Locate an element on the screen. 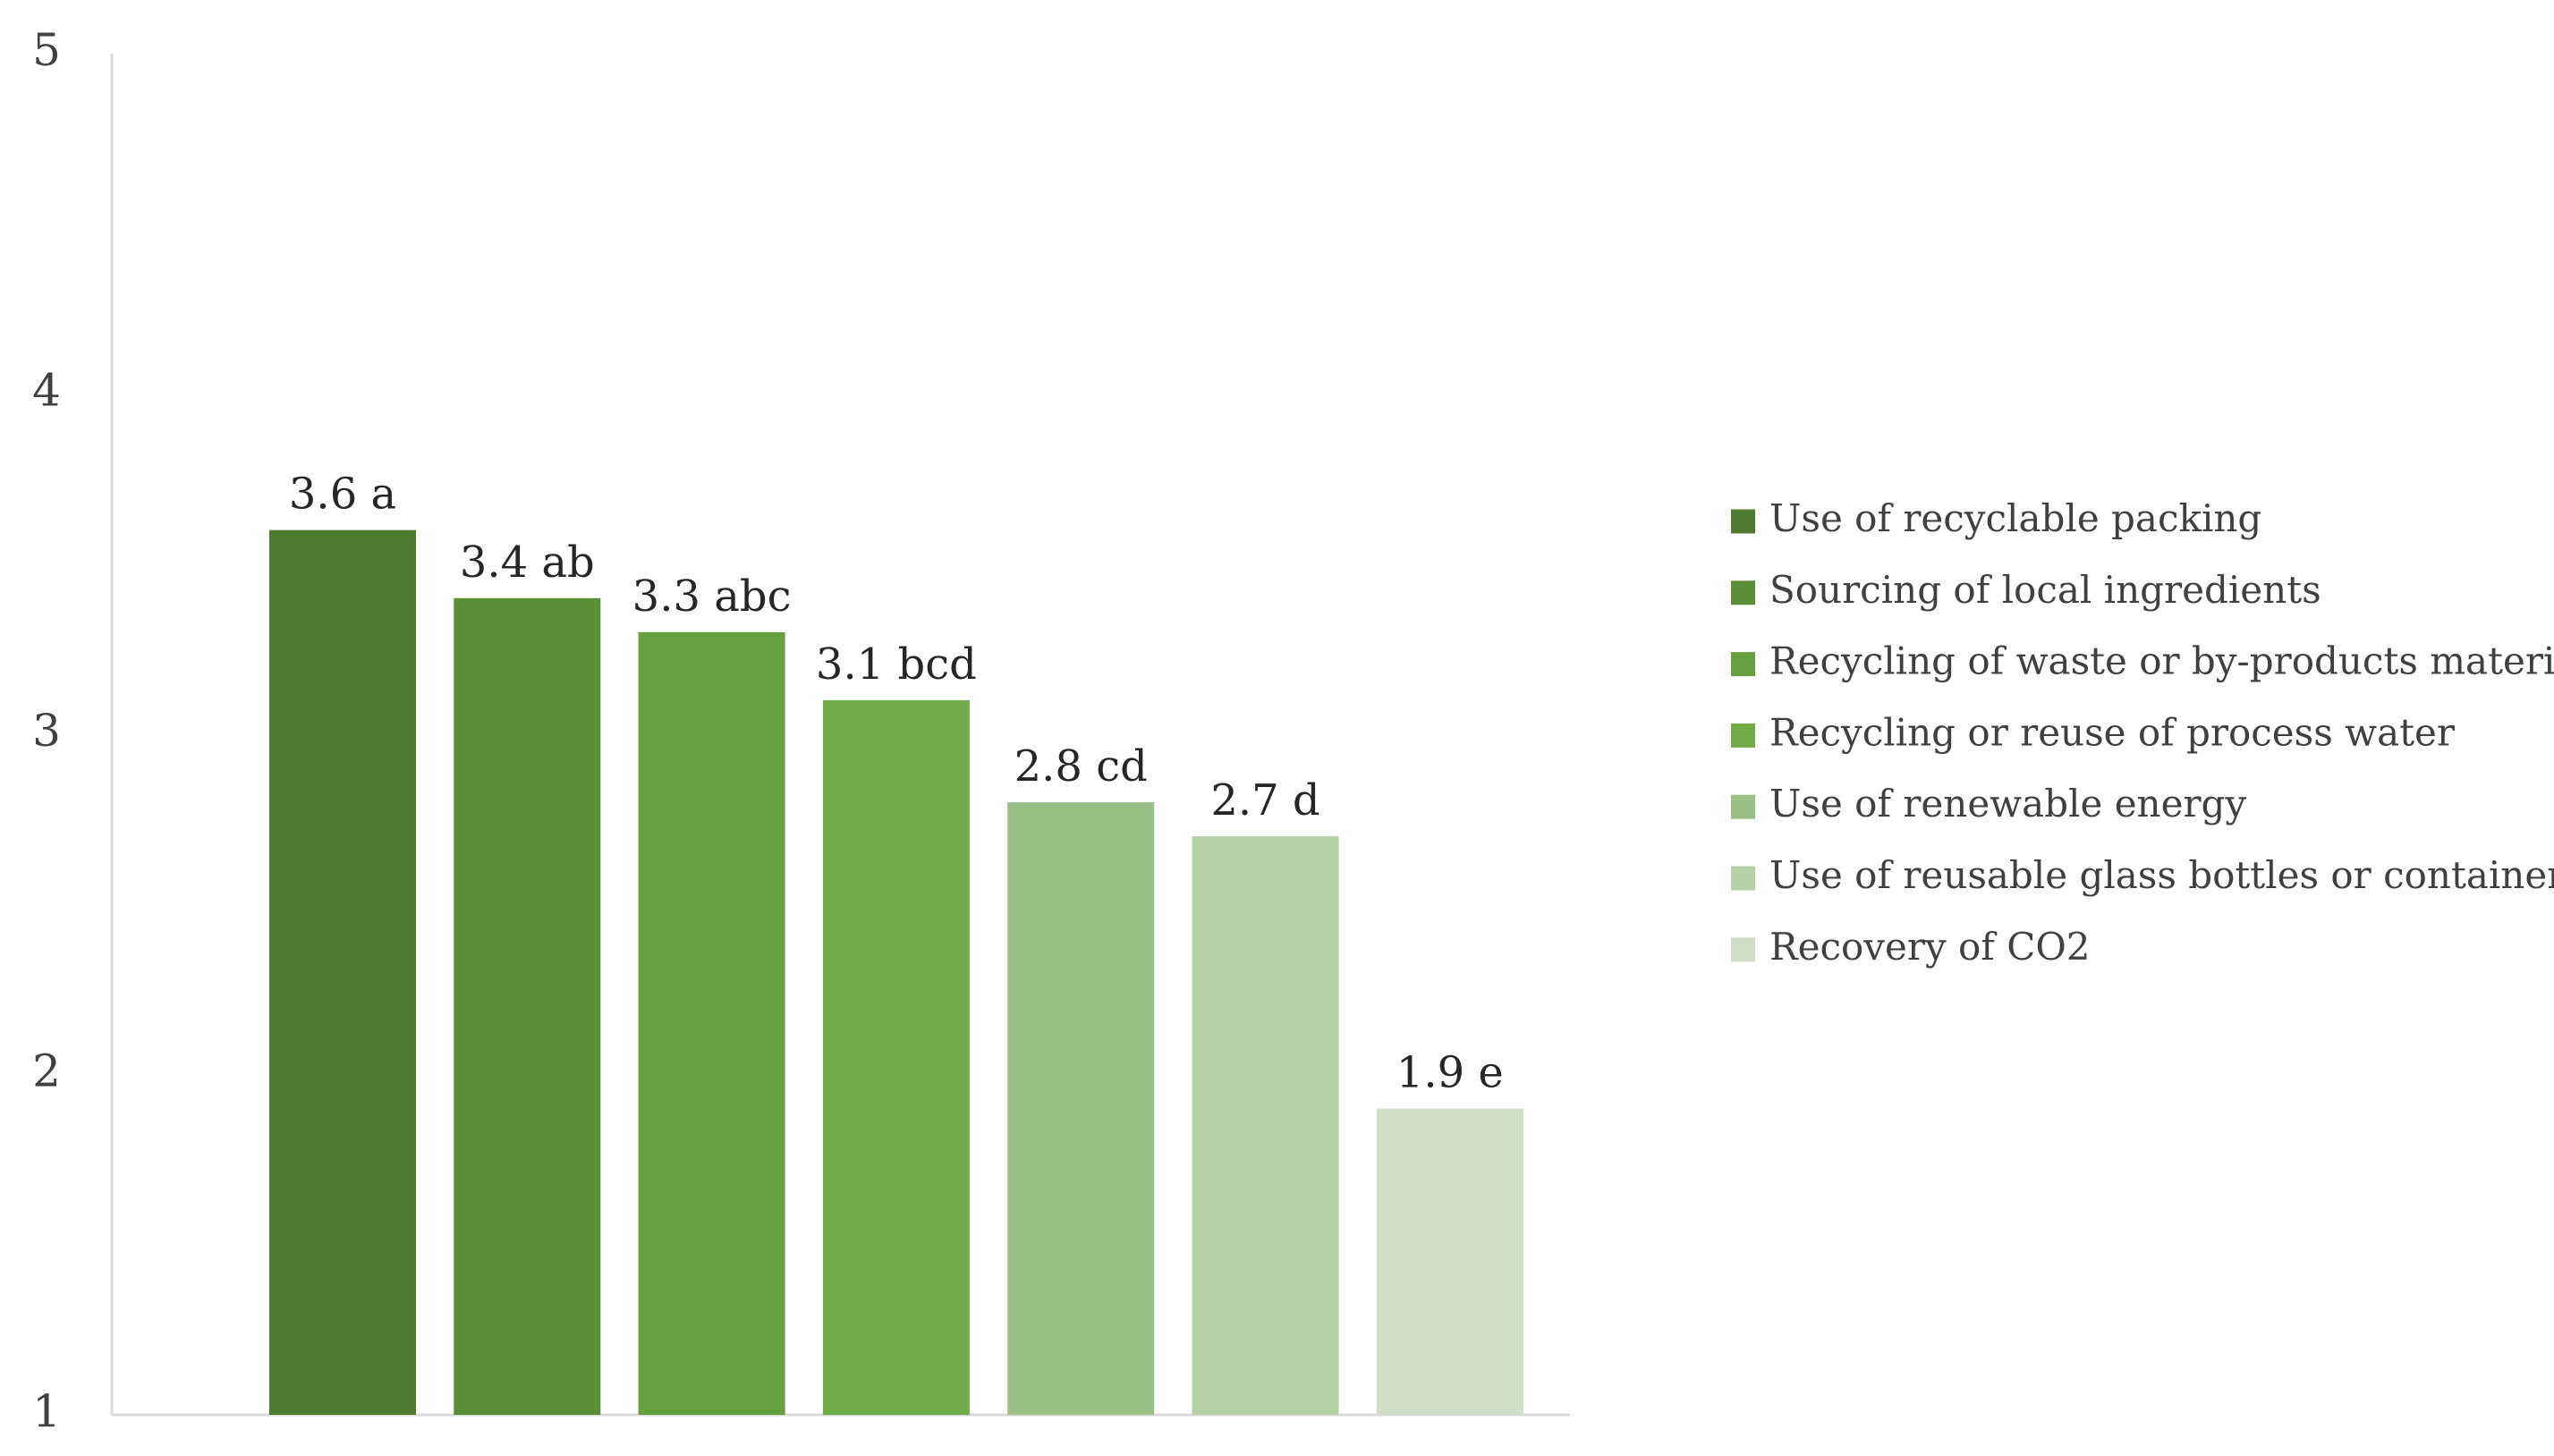 The width and height of the screenshot is (2554, 1456). legend-label: Recovery of CO2 is located at coordinates (1930, 947).